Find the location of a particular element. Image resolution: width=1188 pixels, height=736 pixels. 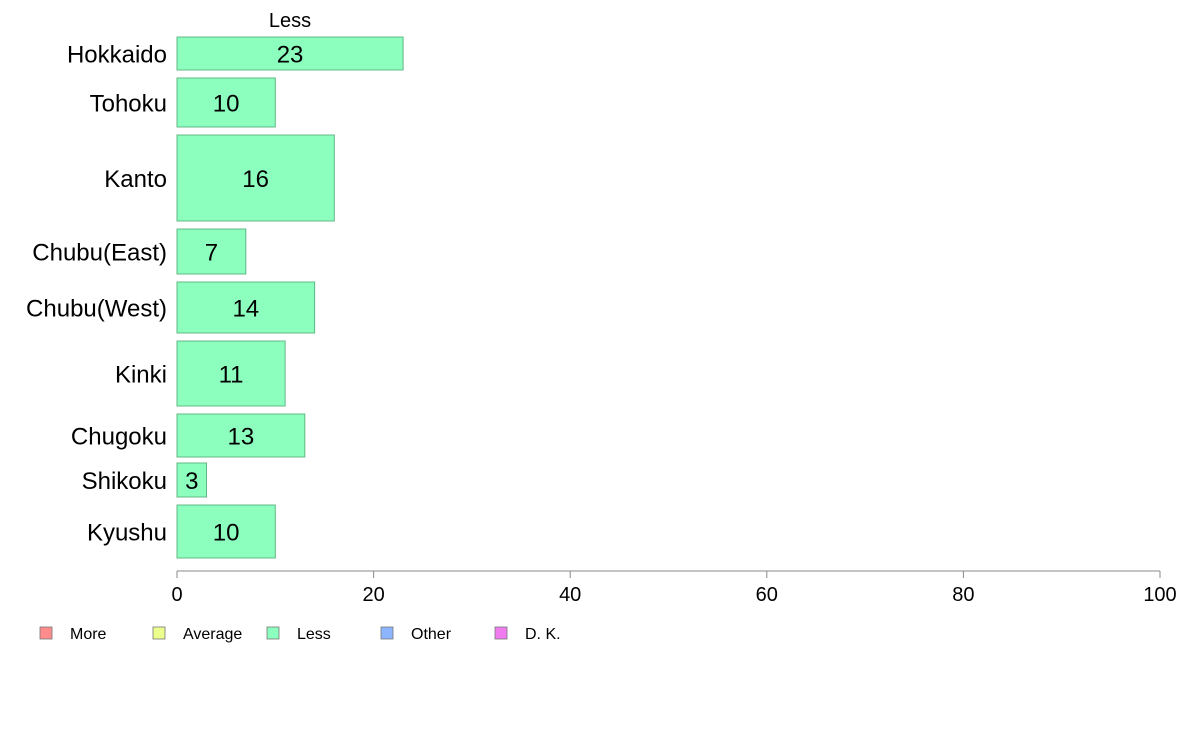

bar-hokkaido is located at coordinates (290, 53).